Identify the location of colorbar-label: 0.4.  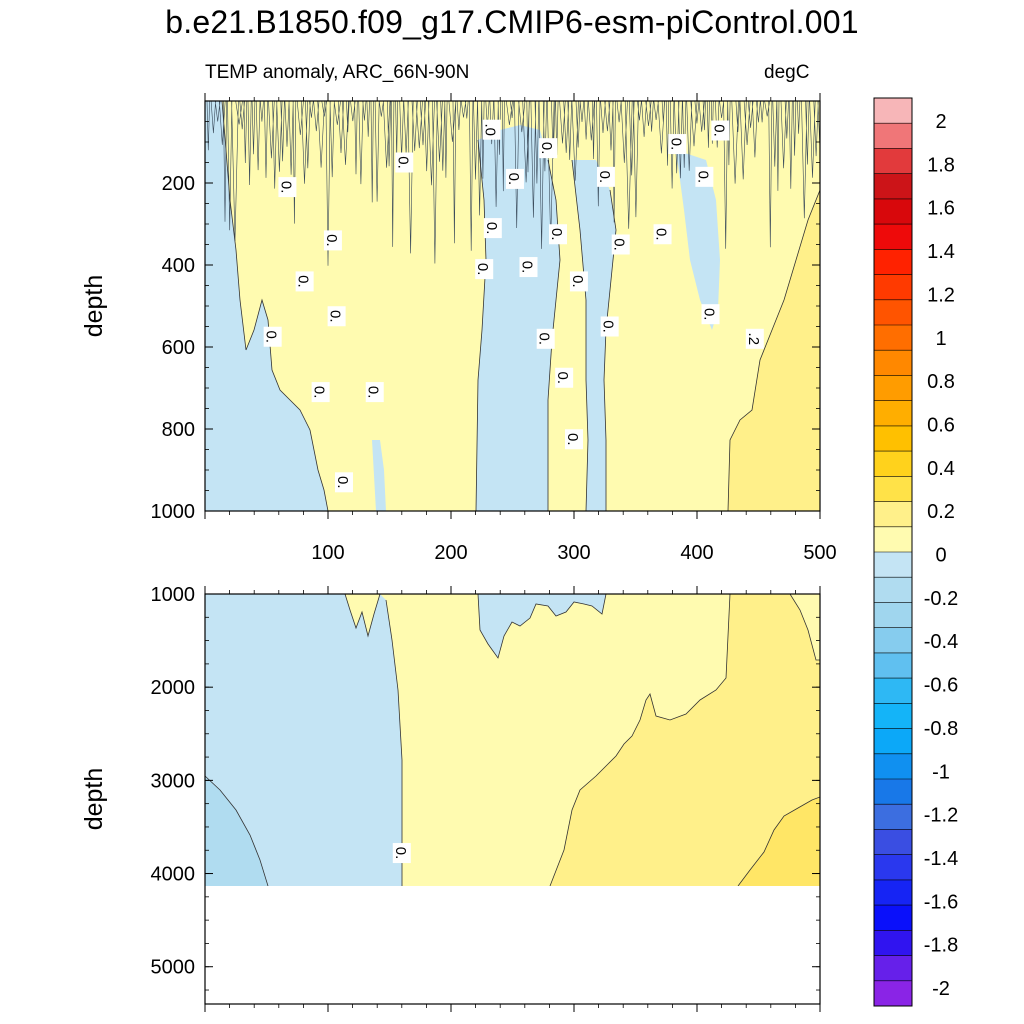
(941, 469).